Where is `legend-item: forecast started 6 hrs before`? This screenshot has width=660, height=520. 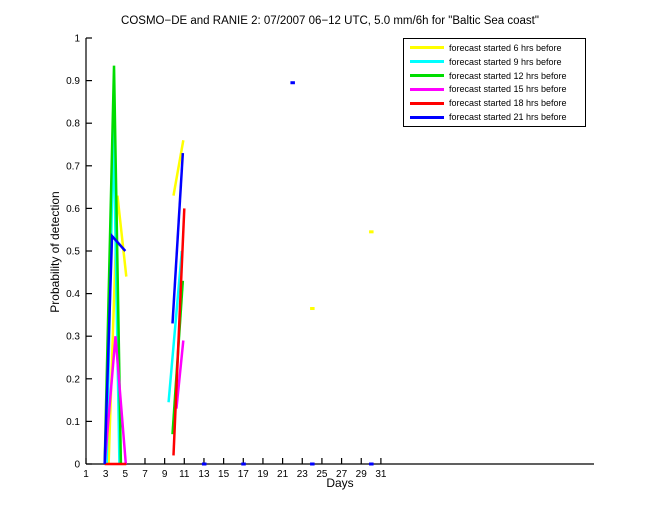
legend-item: forecast started 6 hrs before is located at coordinates (494, 47).